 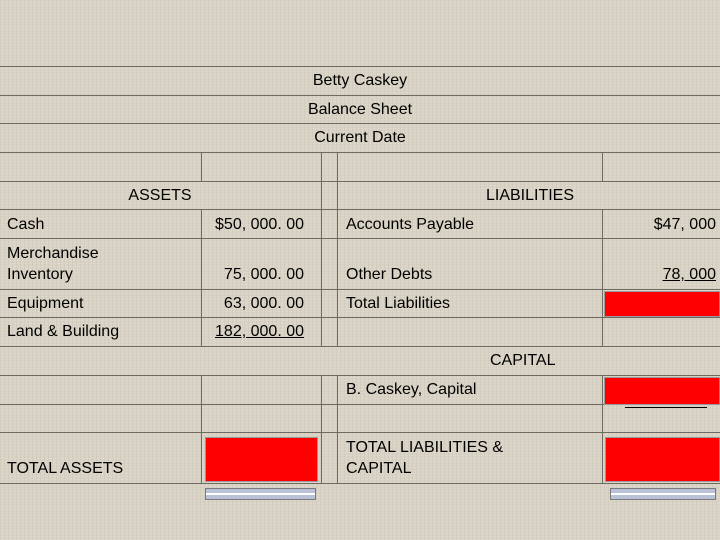 What do you see at coordinates (40, 274) in the screenshot?
I see `asset-label-inventory: Inventory` at bounding box center [40, 274].